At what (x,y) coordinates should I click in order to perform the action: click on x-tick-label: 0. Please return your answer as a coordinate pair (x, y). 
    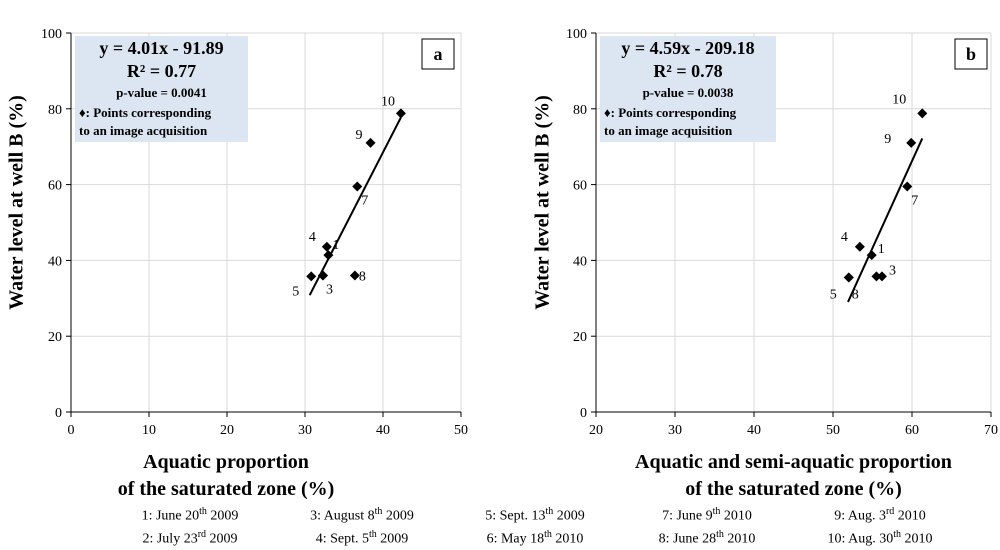
    Looking at the image, I should click on (71, 430).